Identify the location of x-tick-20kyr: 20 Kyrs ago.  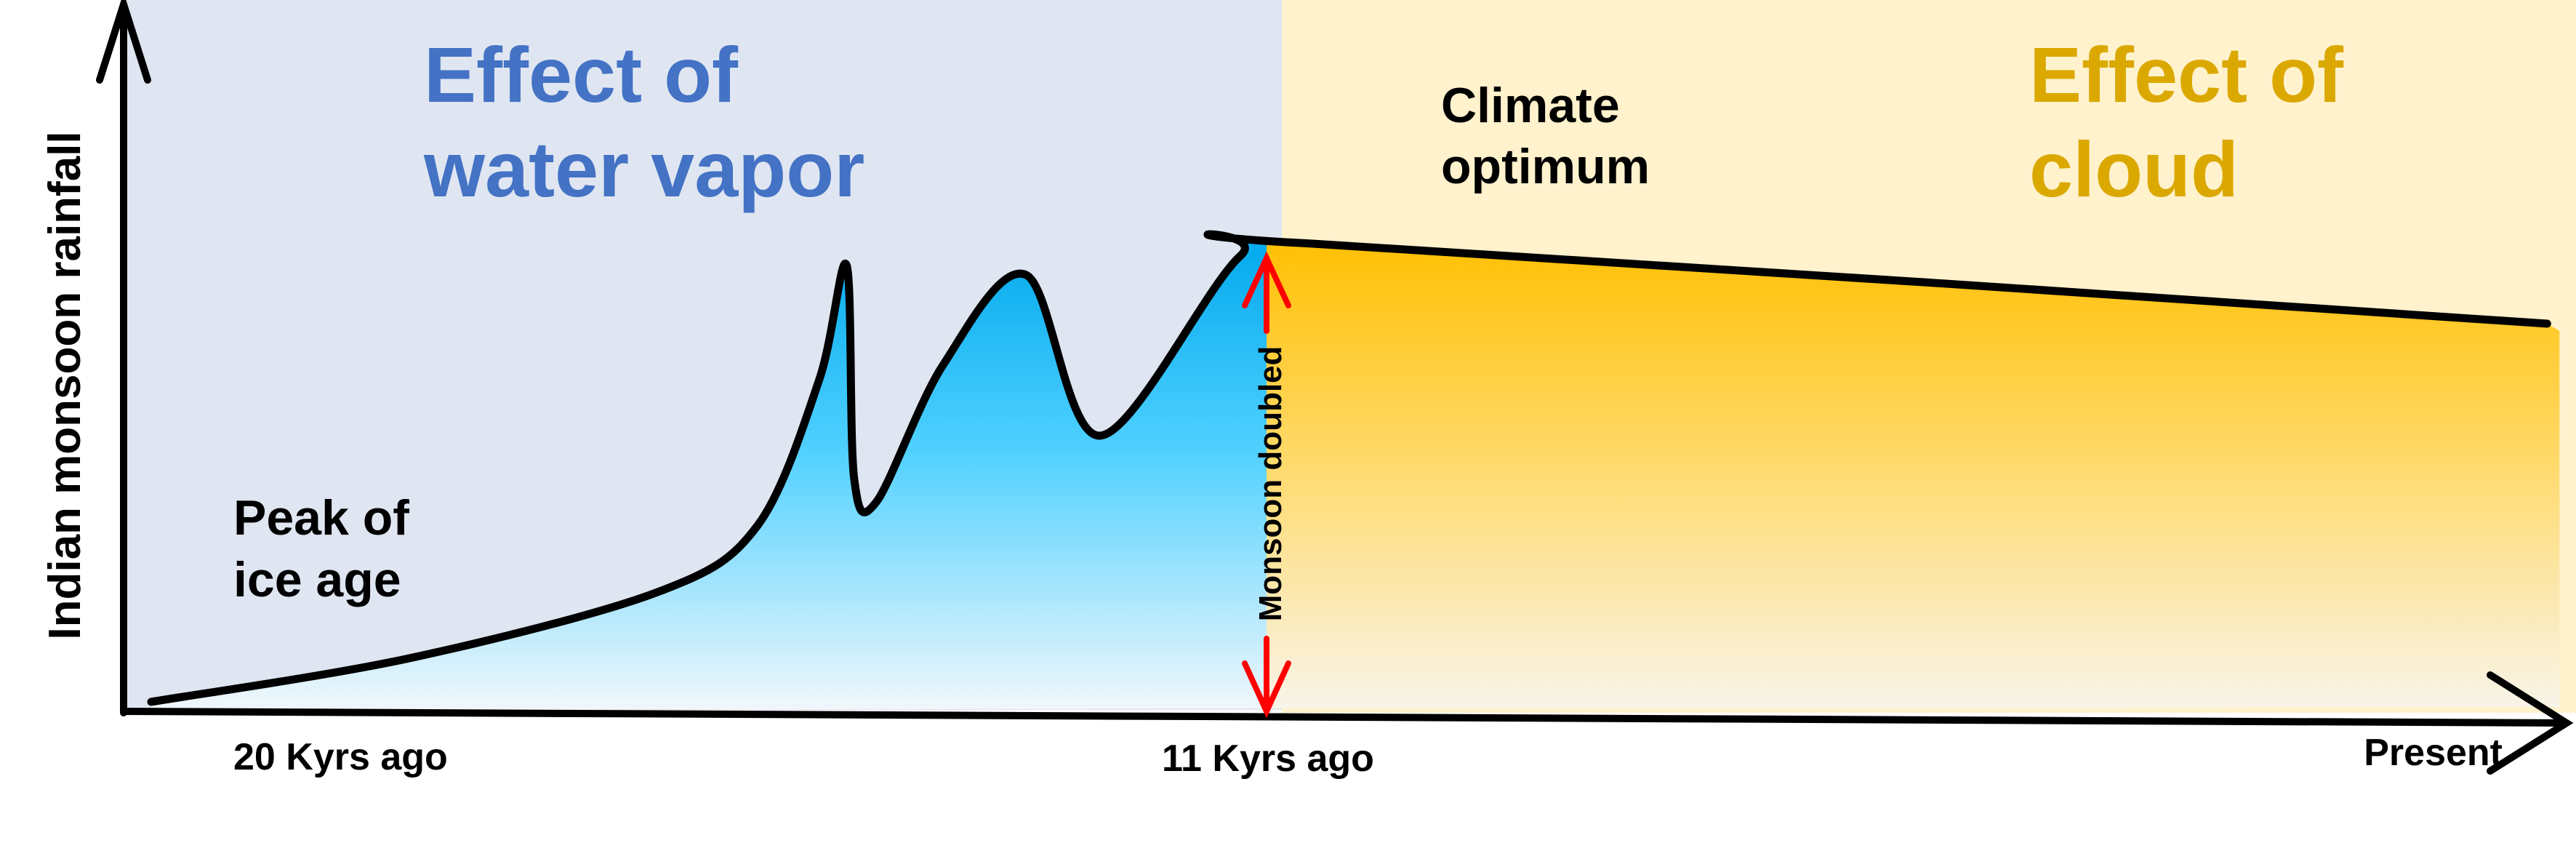
(340, 757).